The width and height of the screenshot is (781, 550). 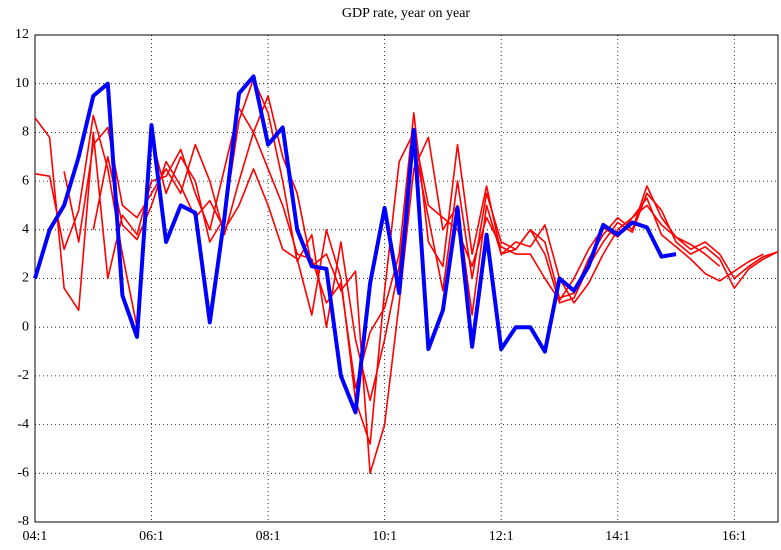 I want to click on x-tick-label: 12:1, so click(x=501, y=536).